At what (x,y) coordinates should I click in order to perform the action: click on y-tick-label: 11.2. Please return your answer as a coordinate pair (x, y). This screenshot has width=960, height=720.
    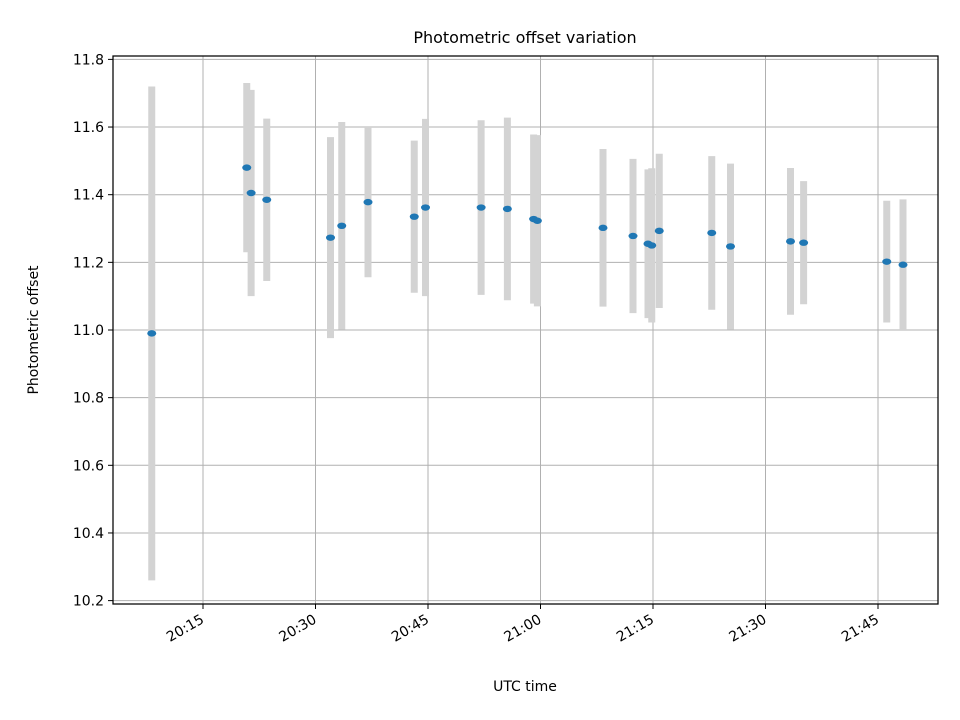
    Looking at the image, I should click on (88, 263).